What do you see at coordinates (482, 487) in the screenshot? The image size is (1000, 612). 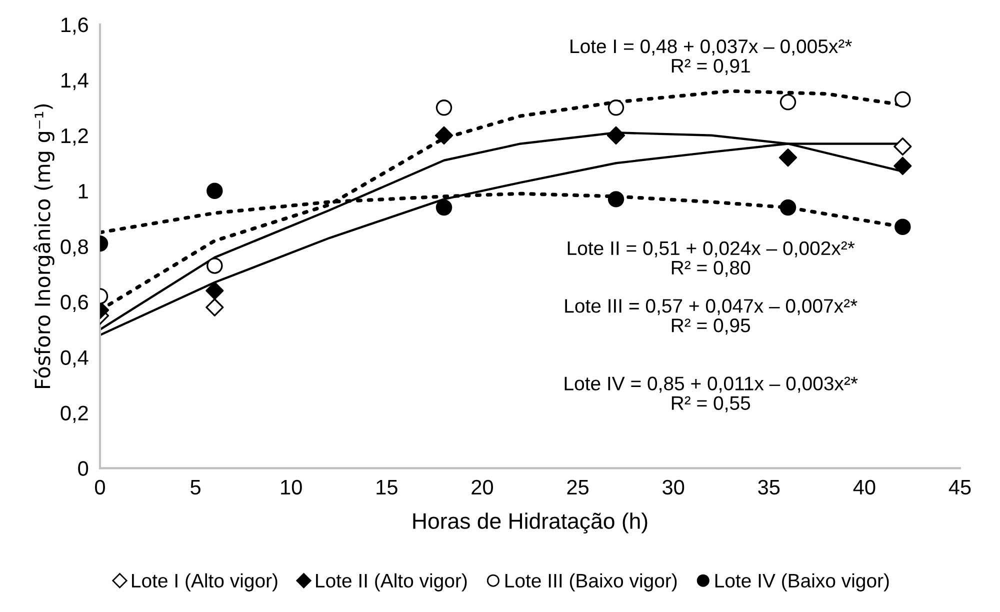 I see `x-tick-label: 20` at bounding box center [482, 487].